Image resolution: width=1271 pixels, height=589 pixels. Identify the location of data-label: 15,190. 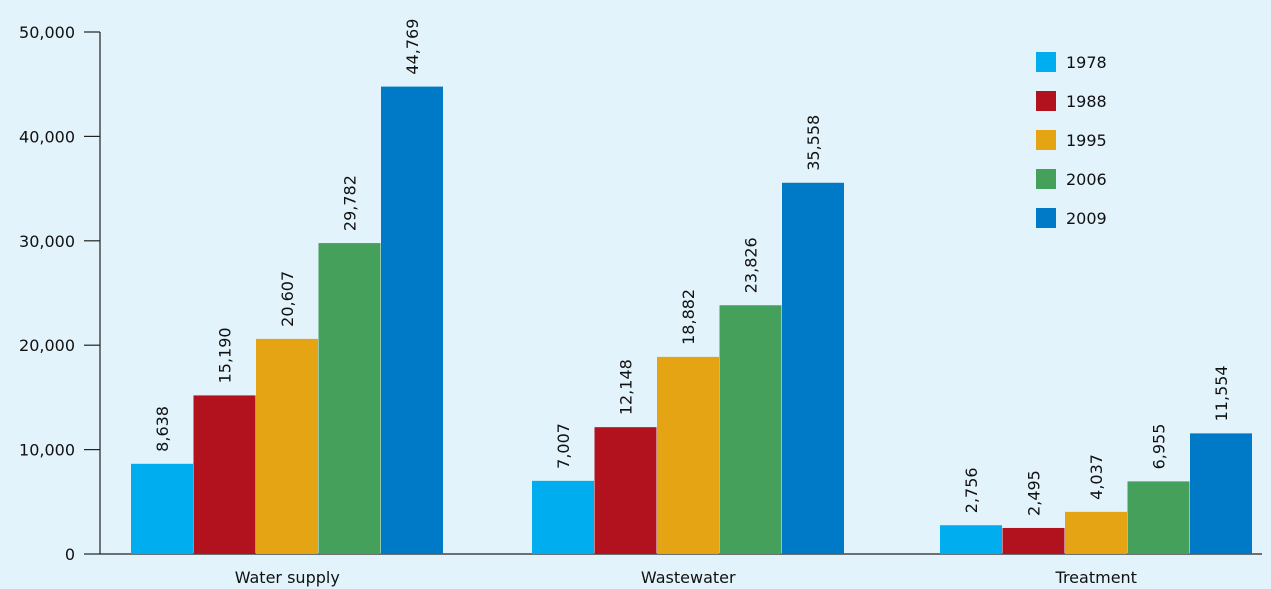
(225, 355).